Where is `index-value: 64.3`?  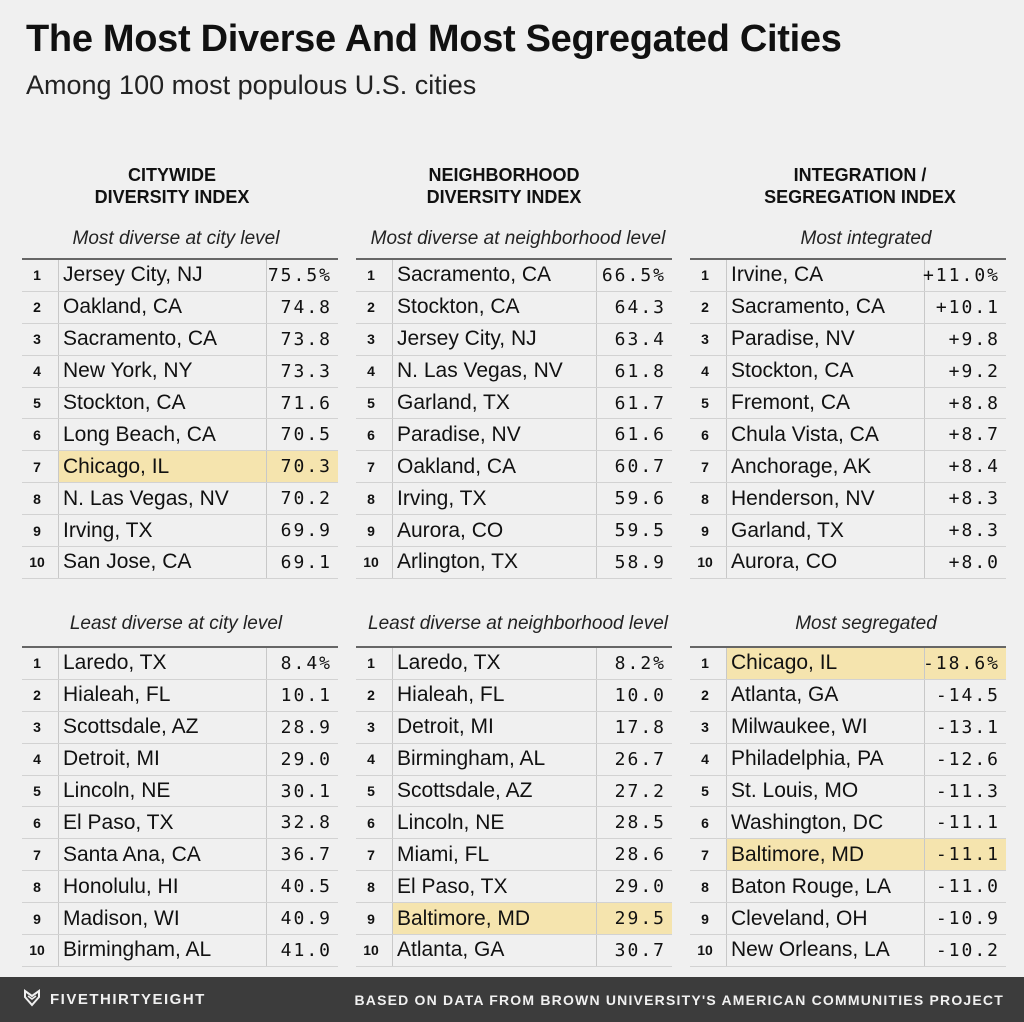 index-value: 64.3 is located at coordinates (634, 307).